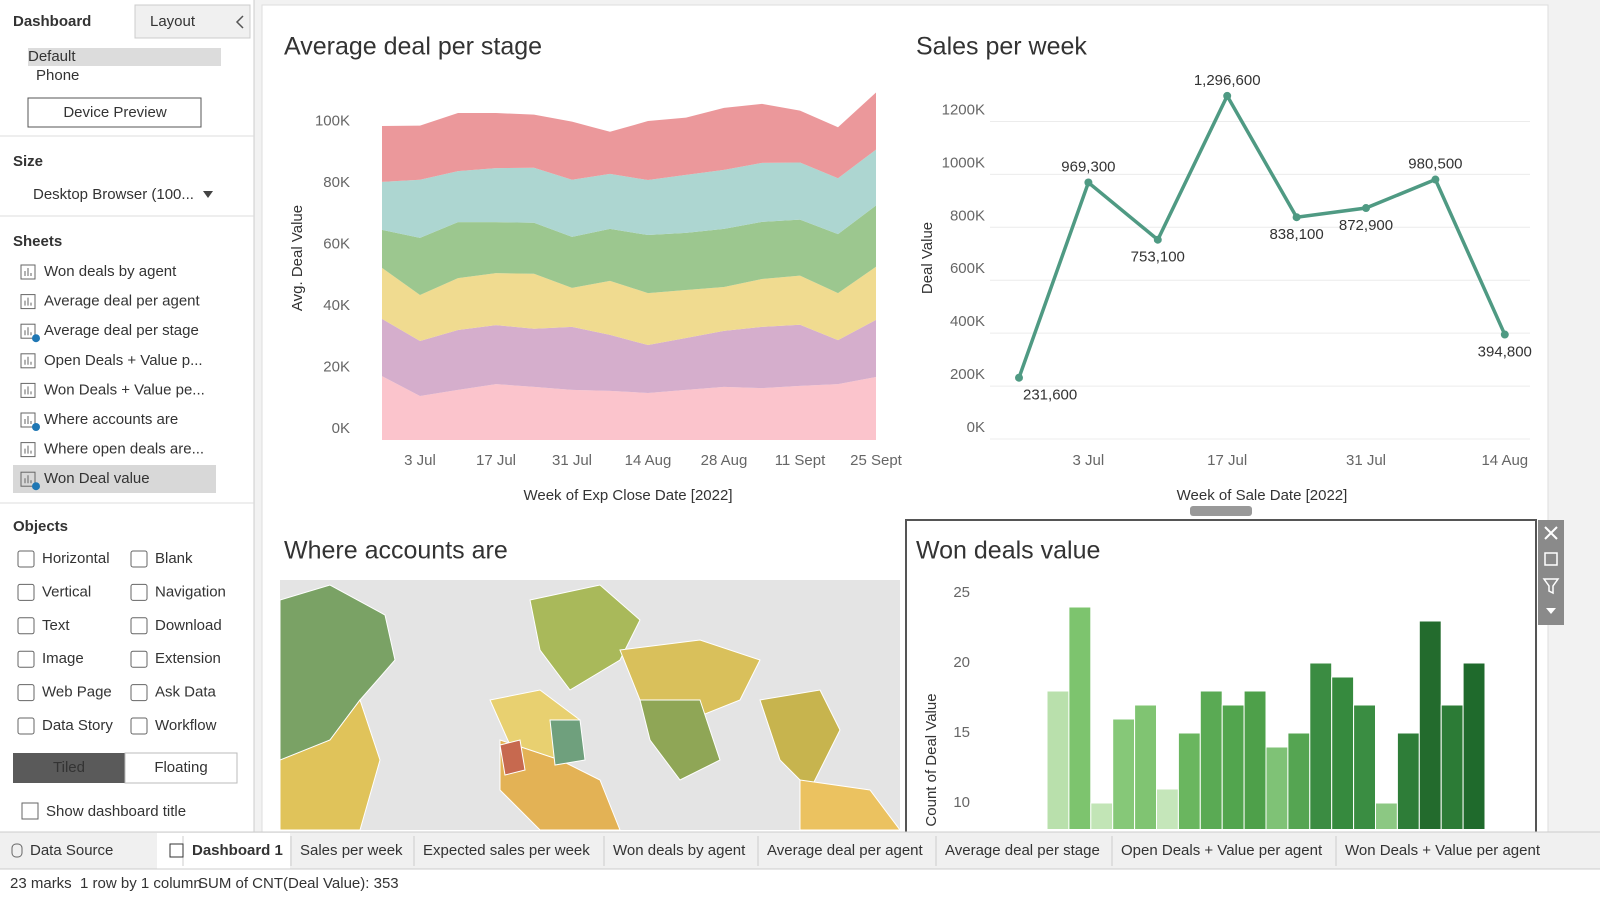 The image size is (1600, 912). Describe the element at coordinates (845, 850) in the screenshot. I see `sheet-tab: Average deal per agent` at that location.